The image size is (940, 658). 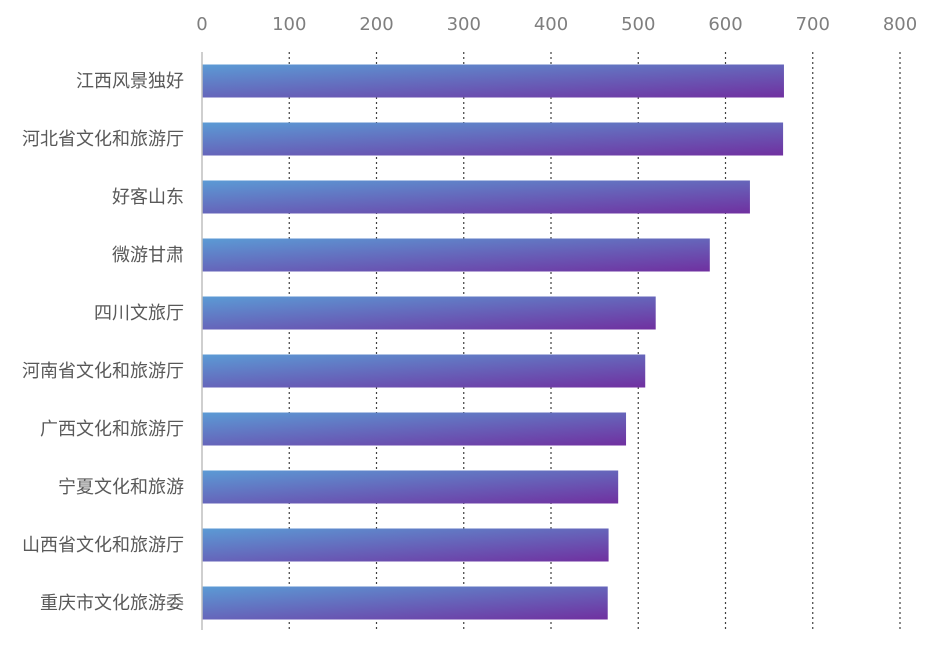 I want to click on x-tick-label: 300, so click(x=464, y=24).